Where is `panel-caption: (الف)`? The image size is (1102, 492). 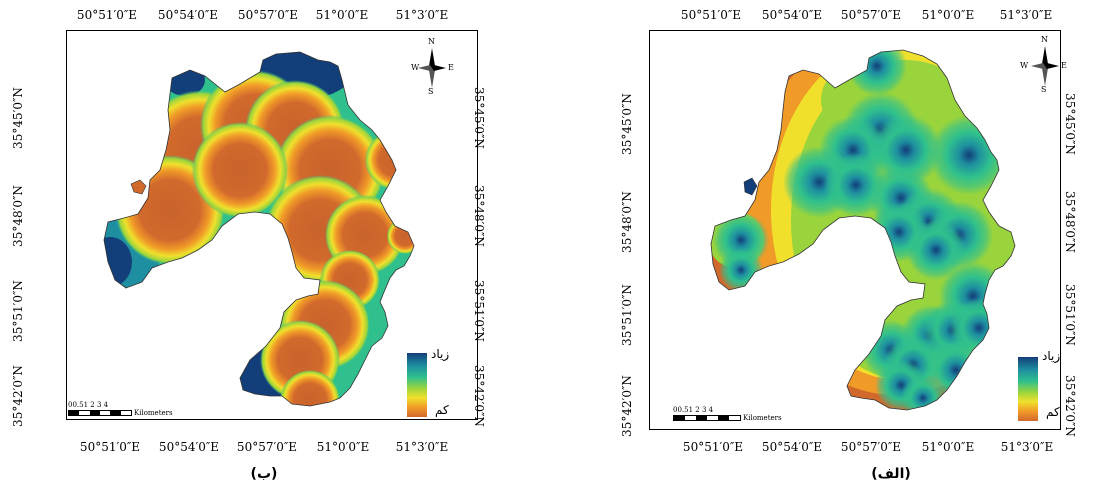 panel-caption: (الف) is located at coordinates (891, 474).